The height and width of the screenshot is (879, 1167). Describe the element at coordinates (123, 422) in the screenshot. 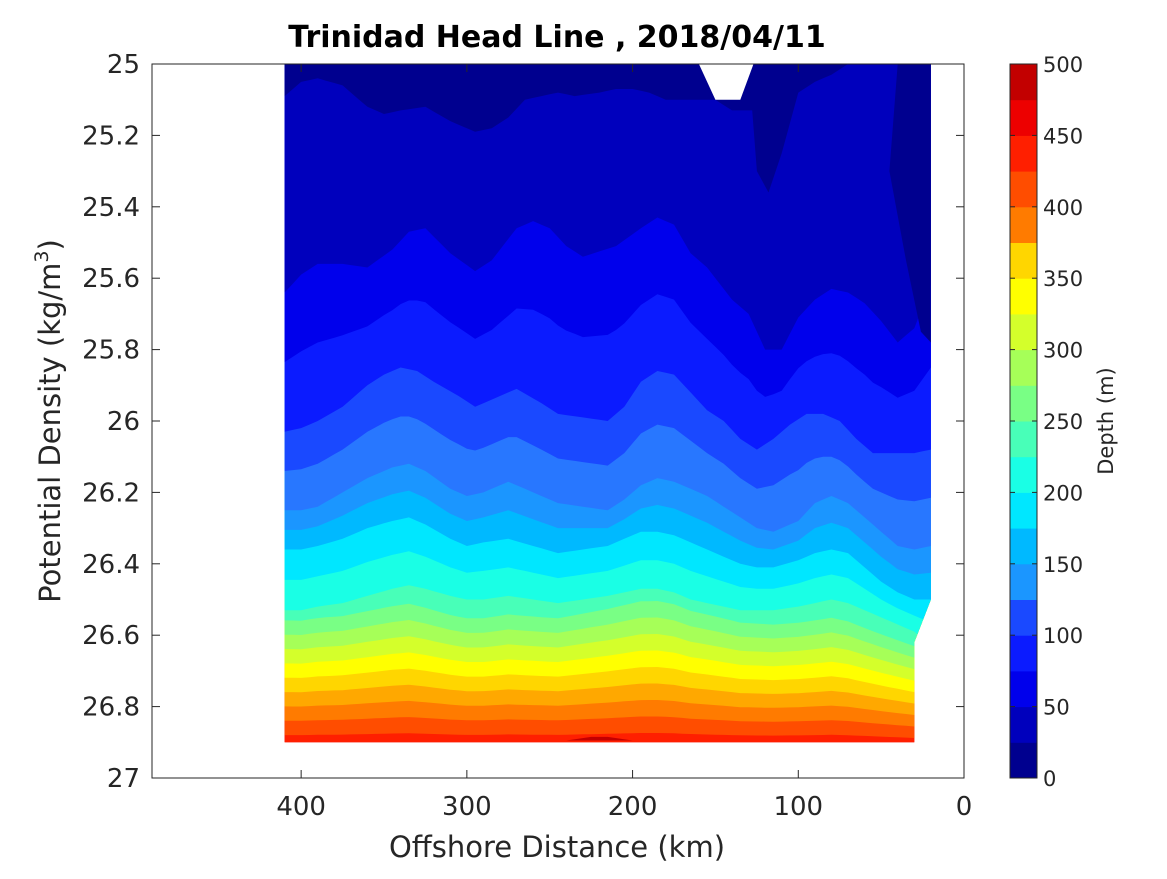

I see `y-tick-label: 26` at that location.